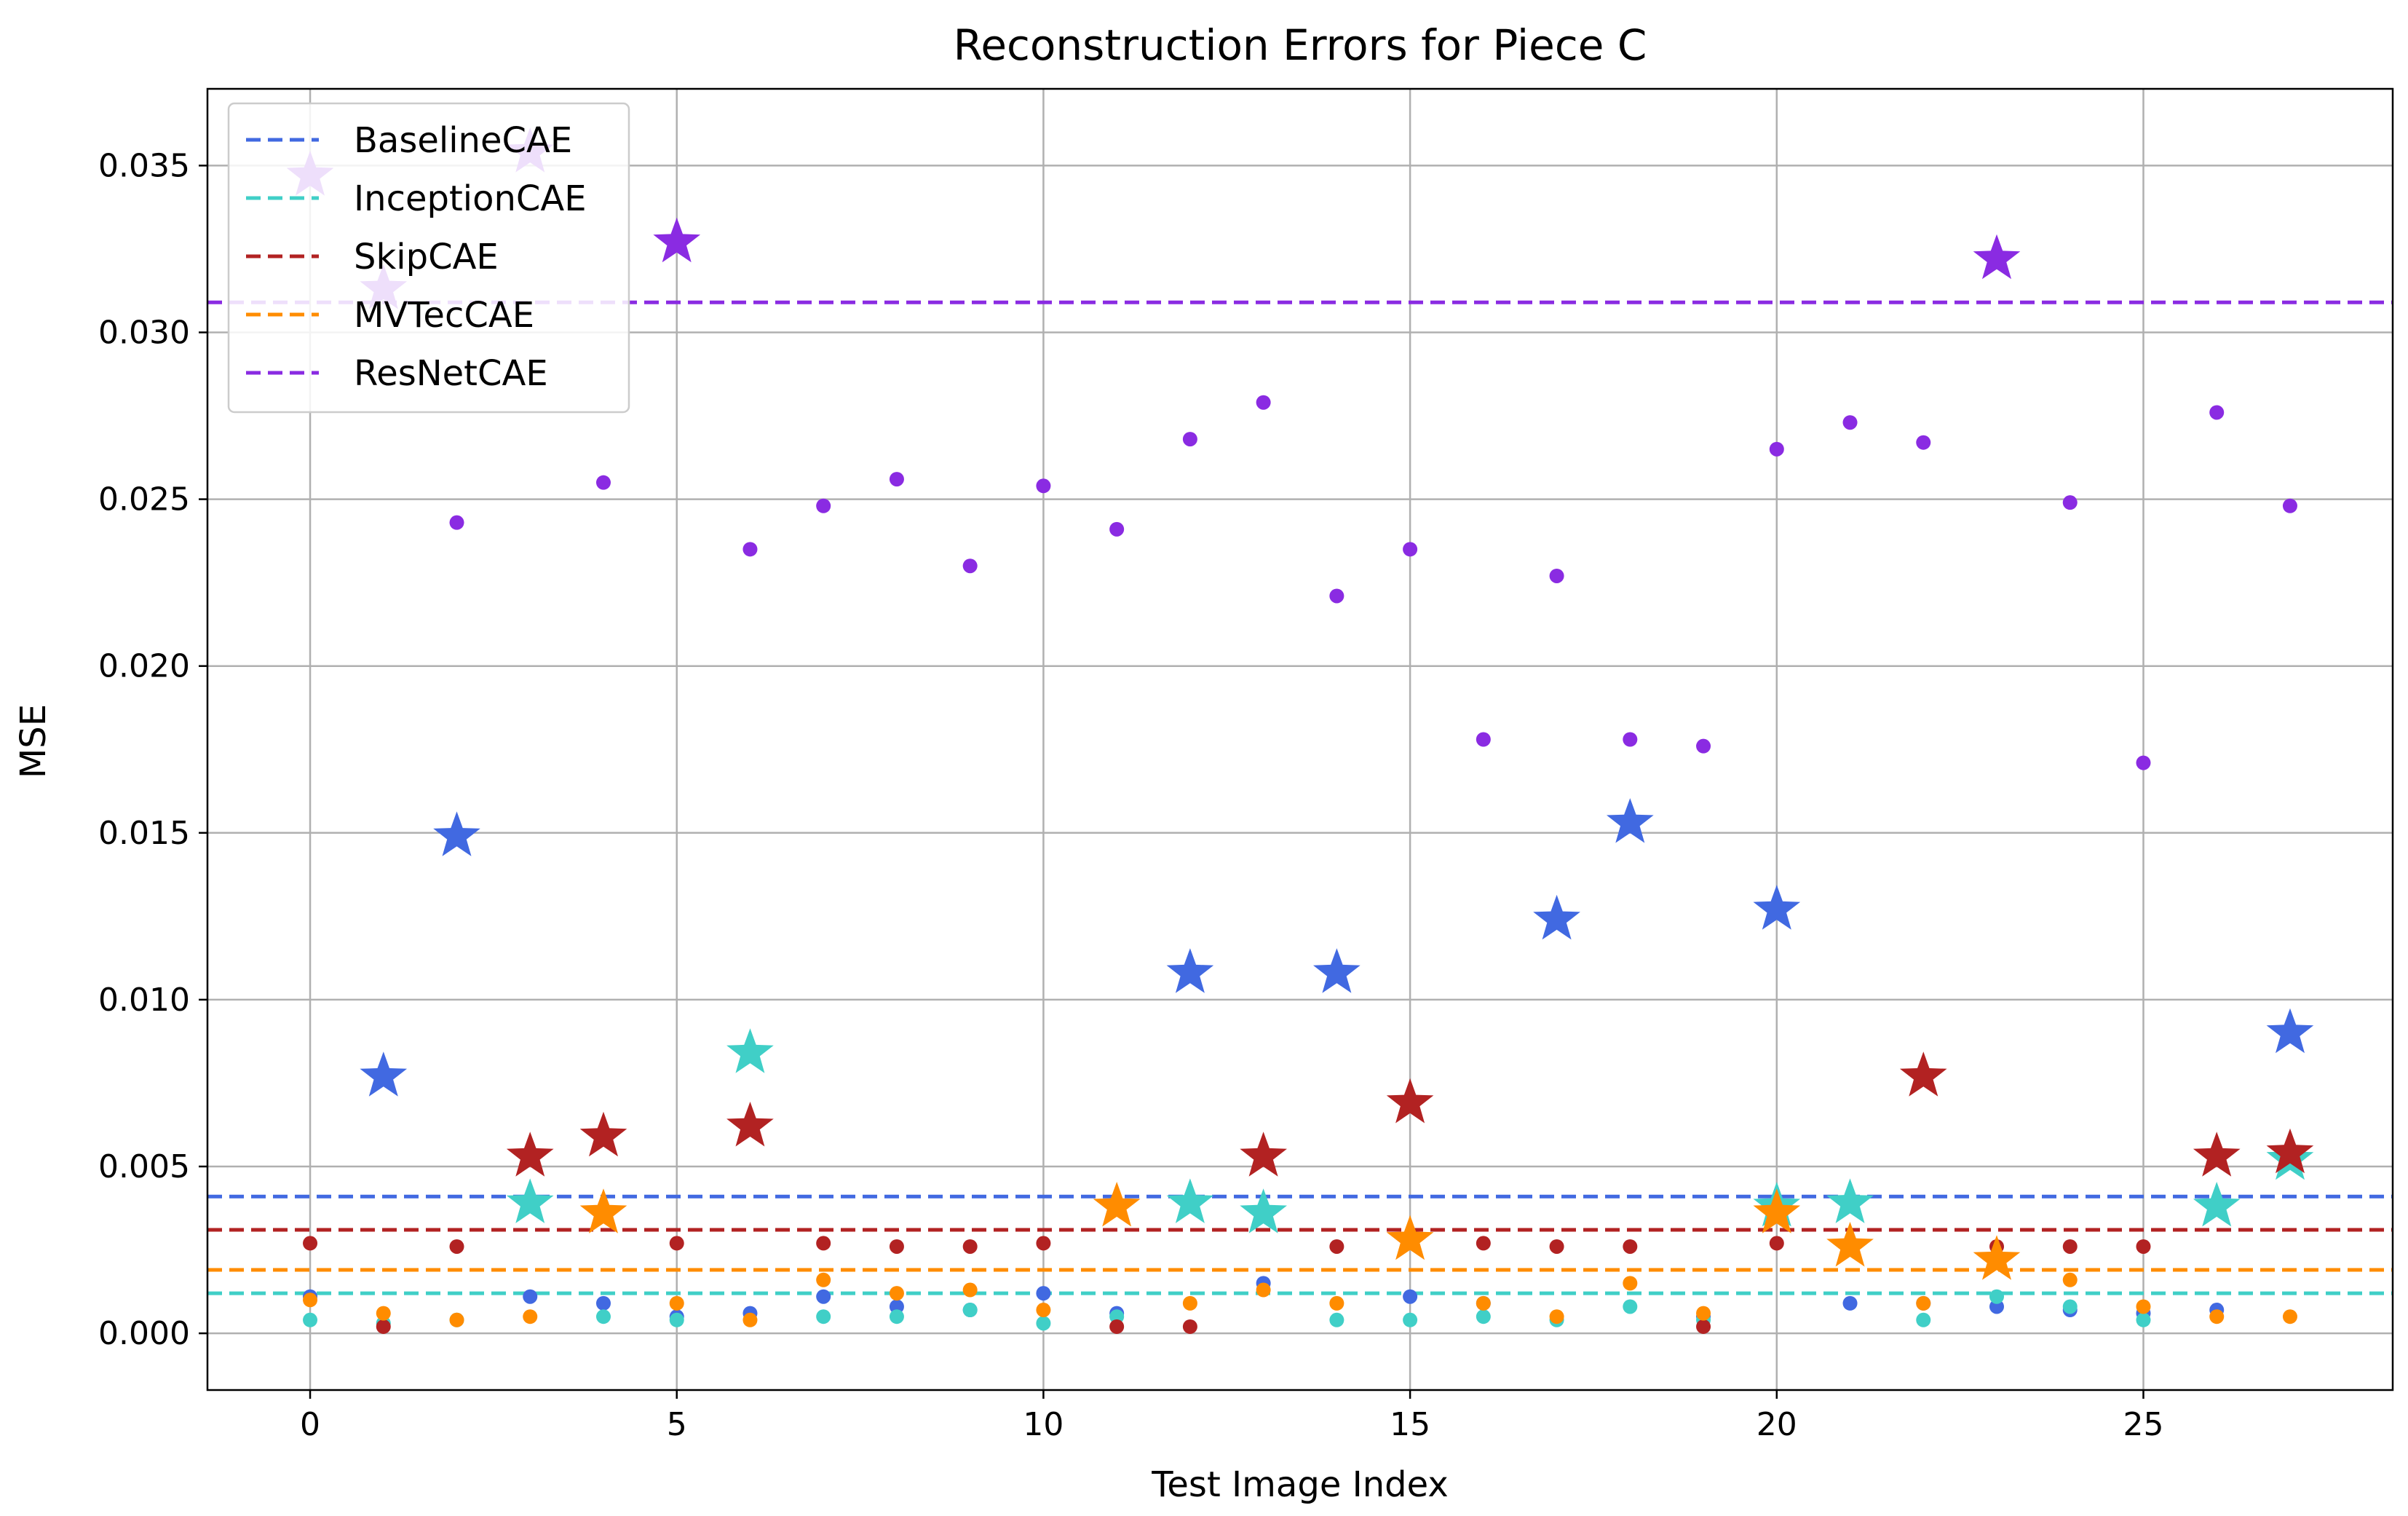 Image resolution: width=2408 pixels, height=1516 pixels. I want to click on x-tick-label: 0, so click(310, 1424).